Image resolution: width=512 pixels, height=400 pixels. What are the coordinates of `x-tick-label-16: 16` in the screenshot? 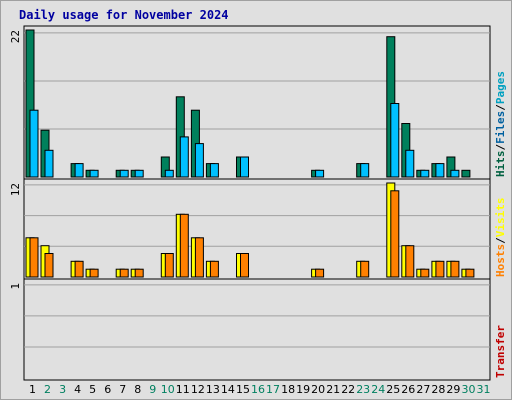 It's located at (258, 389).